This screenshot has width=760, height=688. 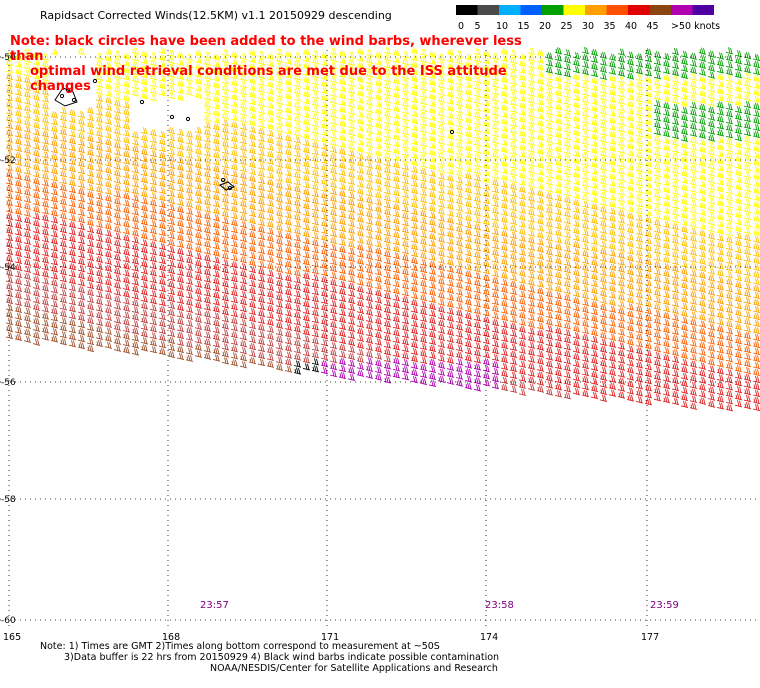 What do you see at coordinates (524, 26) in the screenshot?
I see `legend-label: 15` at bounding box center [524, 26].